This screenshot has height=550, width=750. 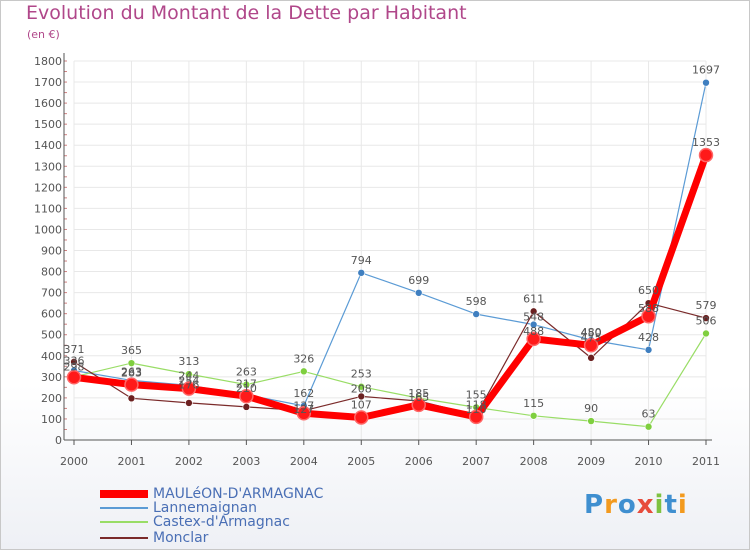 I want to click on logo-letter: o, so click(x=627, y=505).